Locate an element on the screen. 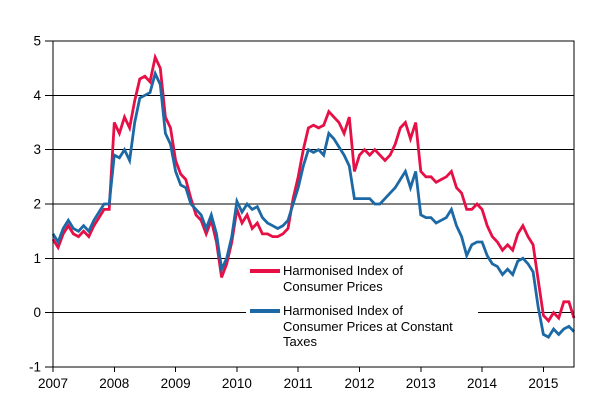 The image size is (605, 416). y-tick-label: 4 is located at coordinates (37, 95).